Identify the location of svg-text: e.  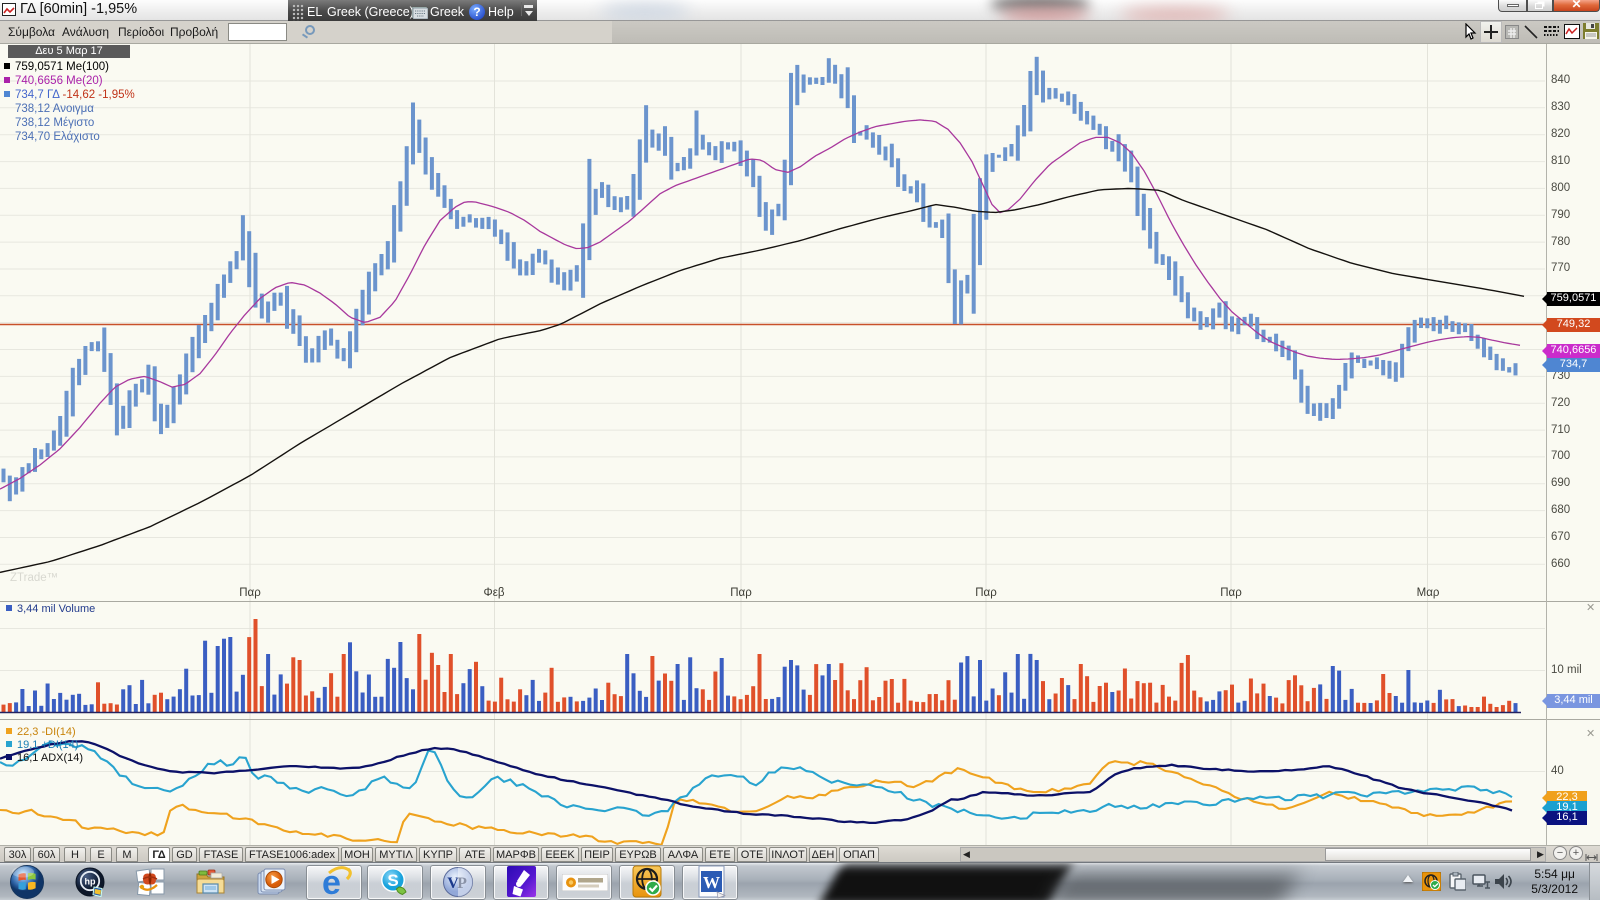
(331, 882).